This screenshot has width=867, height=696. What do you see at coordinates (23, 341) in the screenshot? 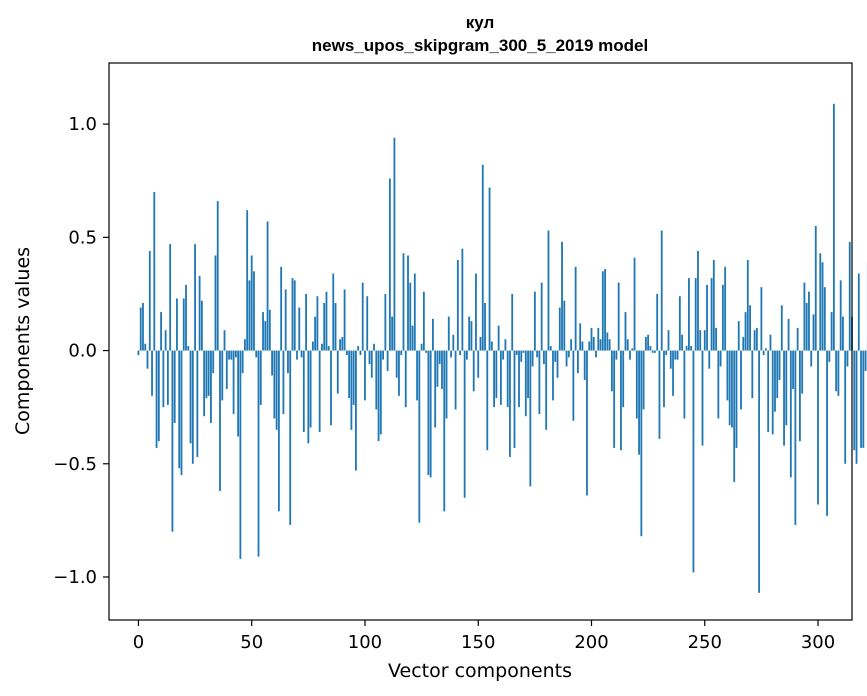
I see `y-axis-label: Components values` at bounding box center [23, 341].